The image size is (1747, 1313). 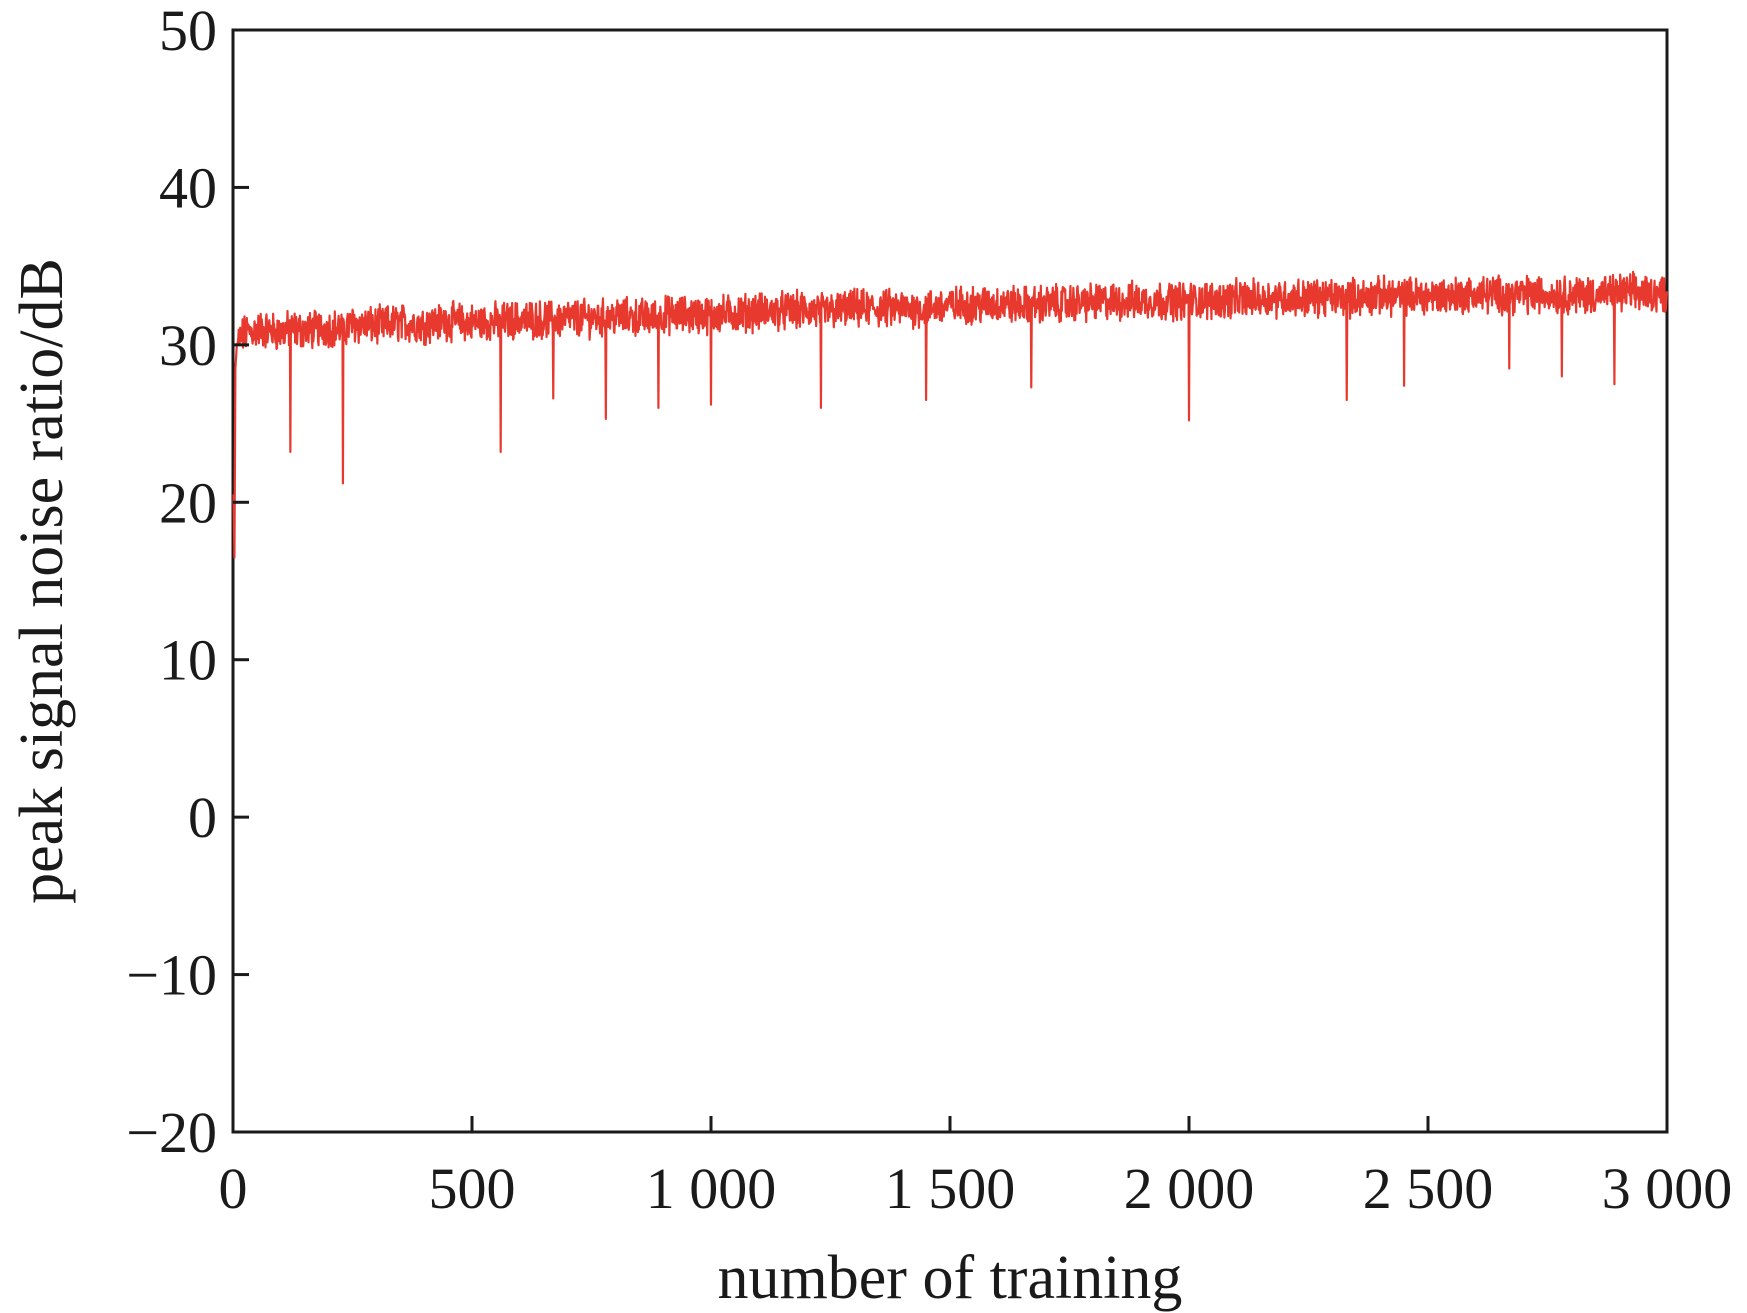 What do you see at coordinates (188, 345) in the screenshot?
I see `y-tick-label: 30` at bounding box center [188, 345].